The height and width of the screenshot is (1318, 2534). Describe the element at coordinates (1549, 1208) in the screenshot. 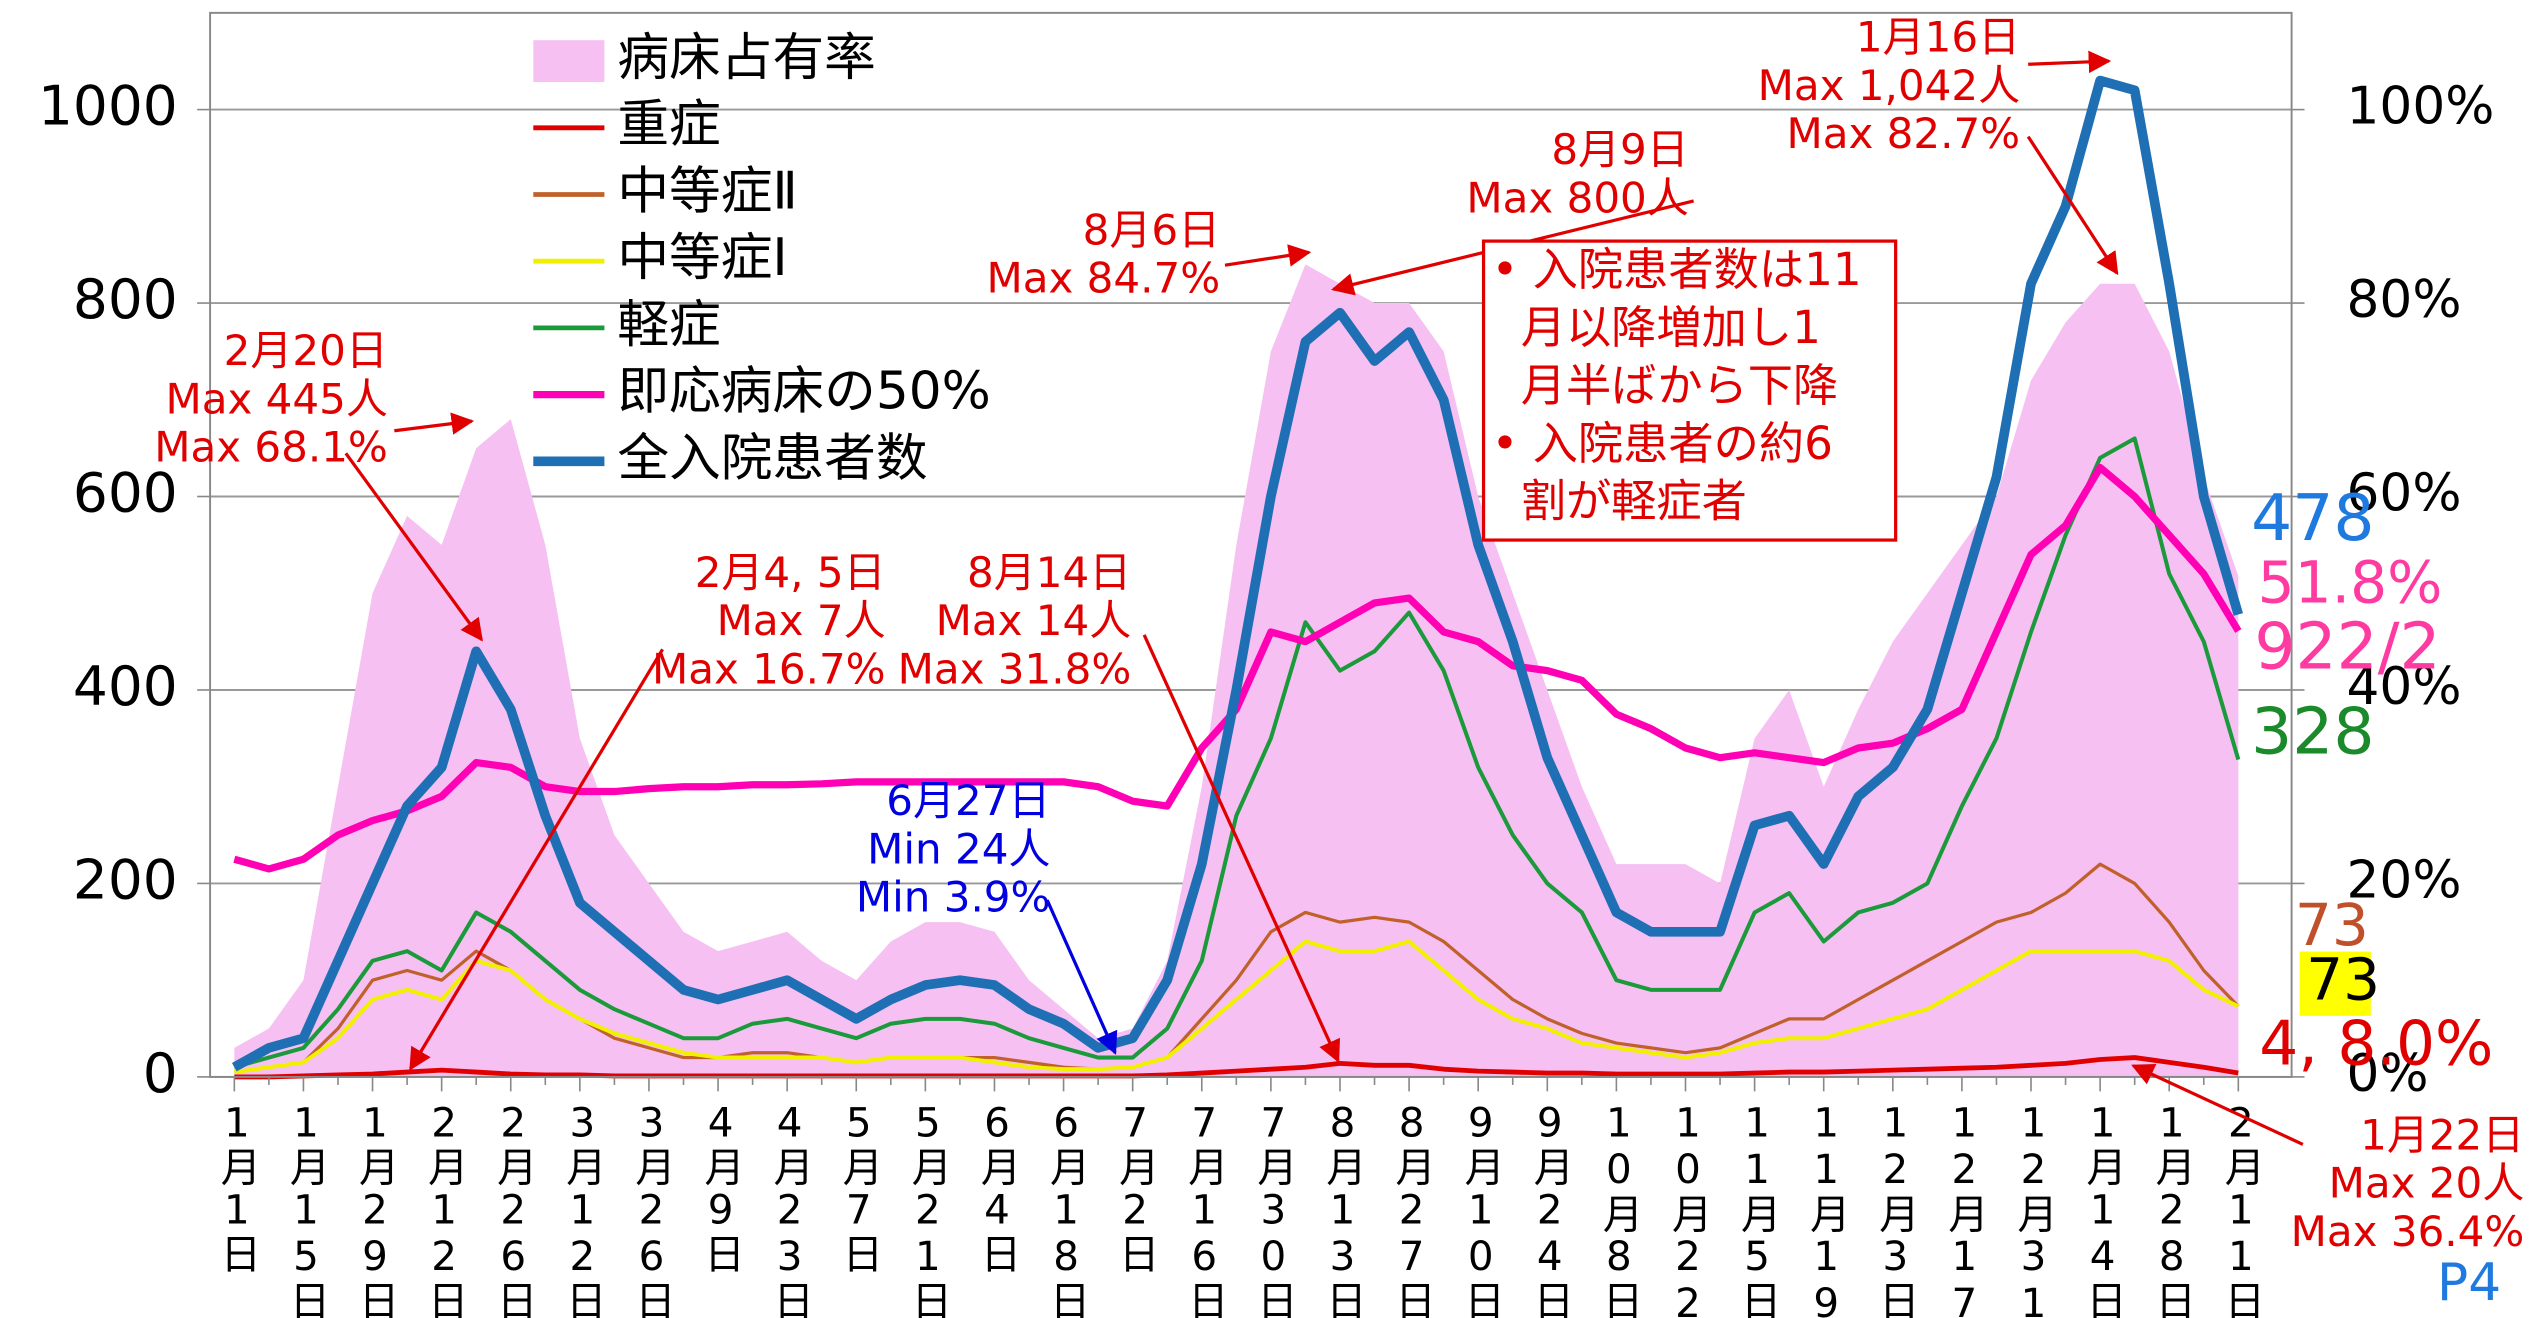

I see `x-tick-label: 9月24日` at that location.